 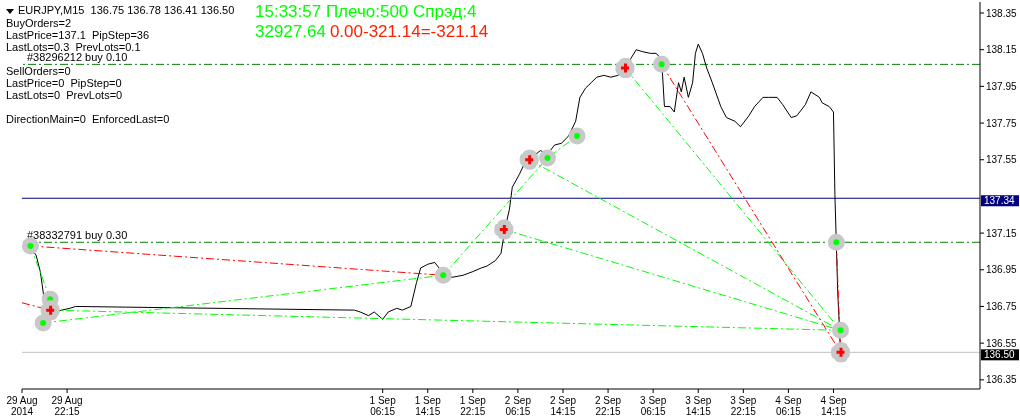 I want to click on y-tick-label: 136.55, so click(x=1002, y=343).